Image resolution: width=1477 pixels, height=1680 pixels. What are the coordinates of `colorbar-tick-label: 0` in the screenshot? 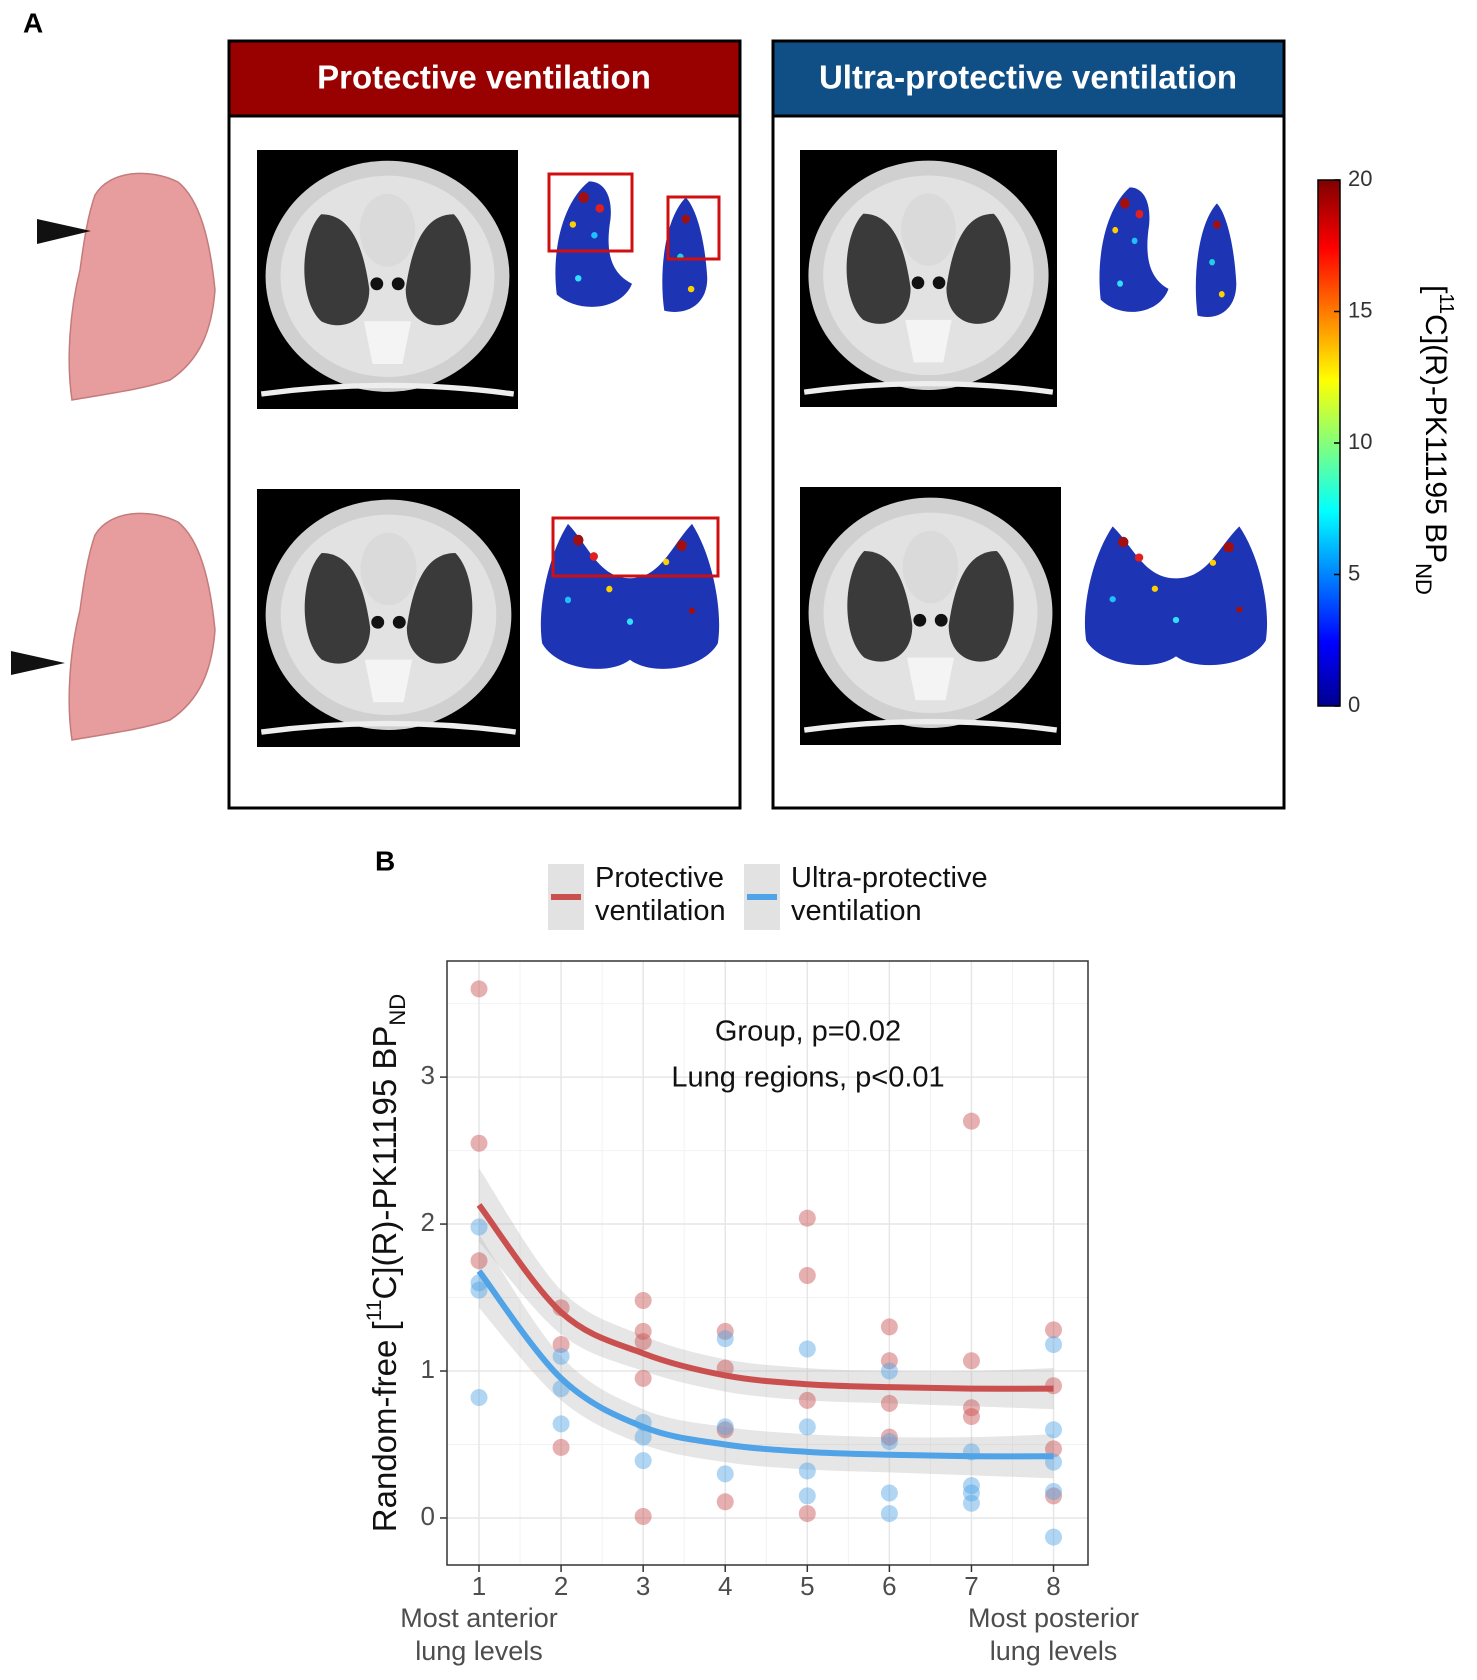 It's located at (1354, 704).